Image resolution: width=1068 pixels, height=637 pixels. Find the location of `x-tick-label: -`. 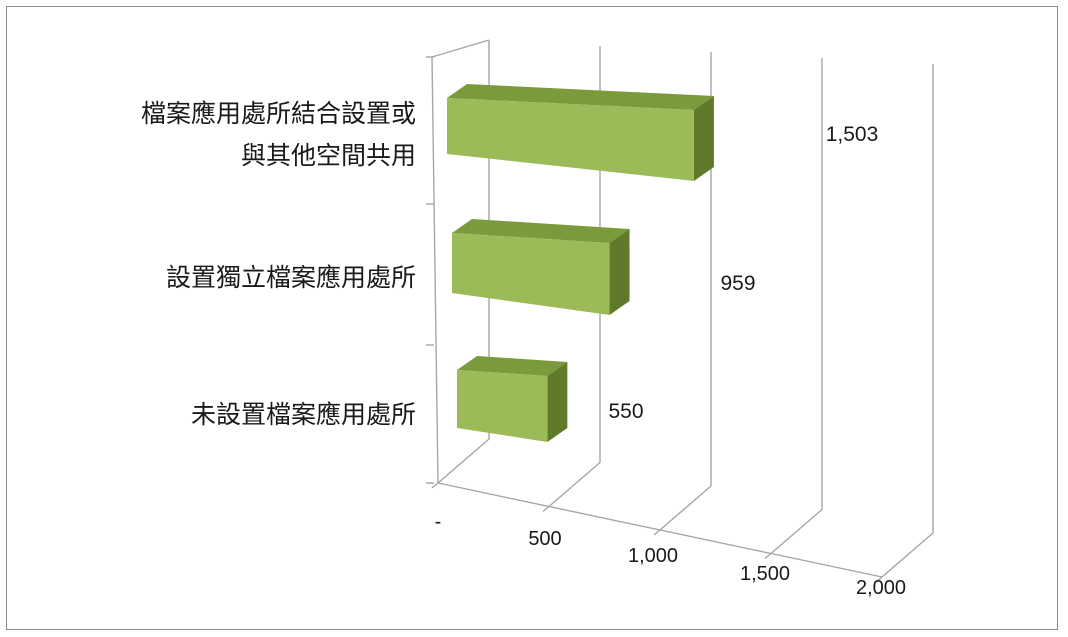

x-tick-label: - is located at coordinates (438, 522).